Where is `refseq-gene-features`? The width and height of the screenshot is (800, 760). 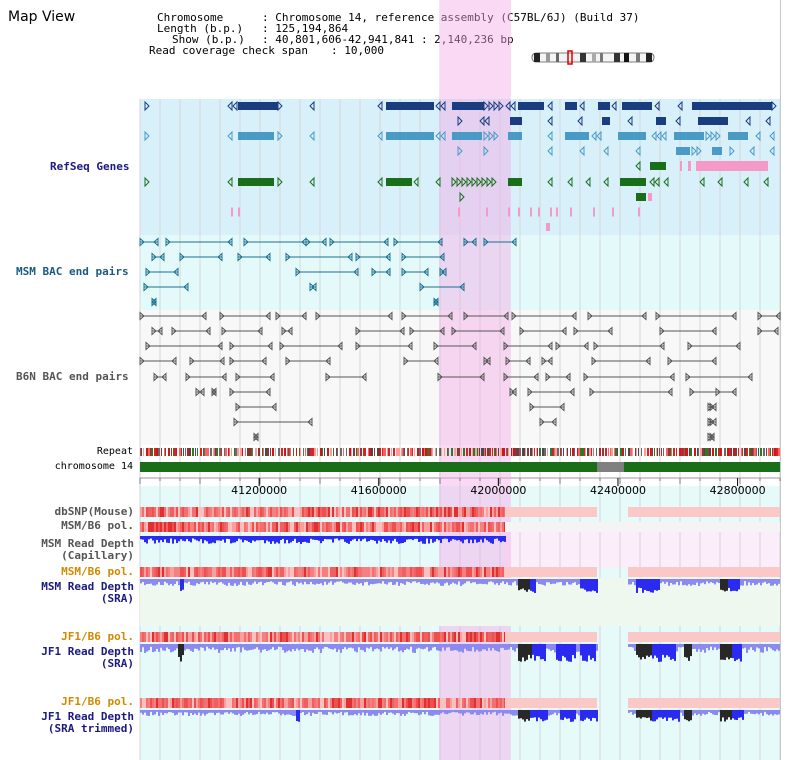
refseq-gene-features is located at coordinates (460, 165).